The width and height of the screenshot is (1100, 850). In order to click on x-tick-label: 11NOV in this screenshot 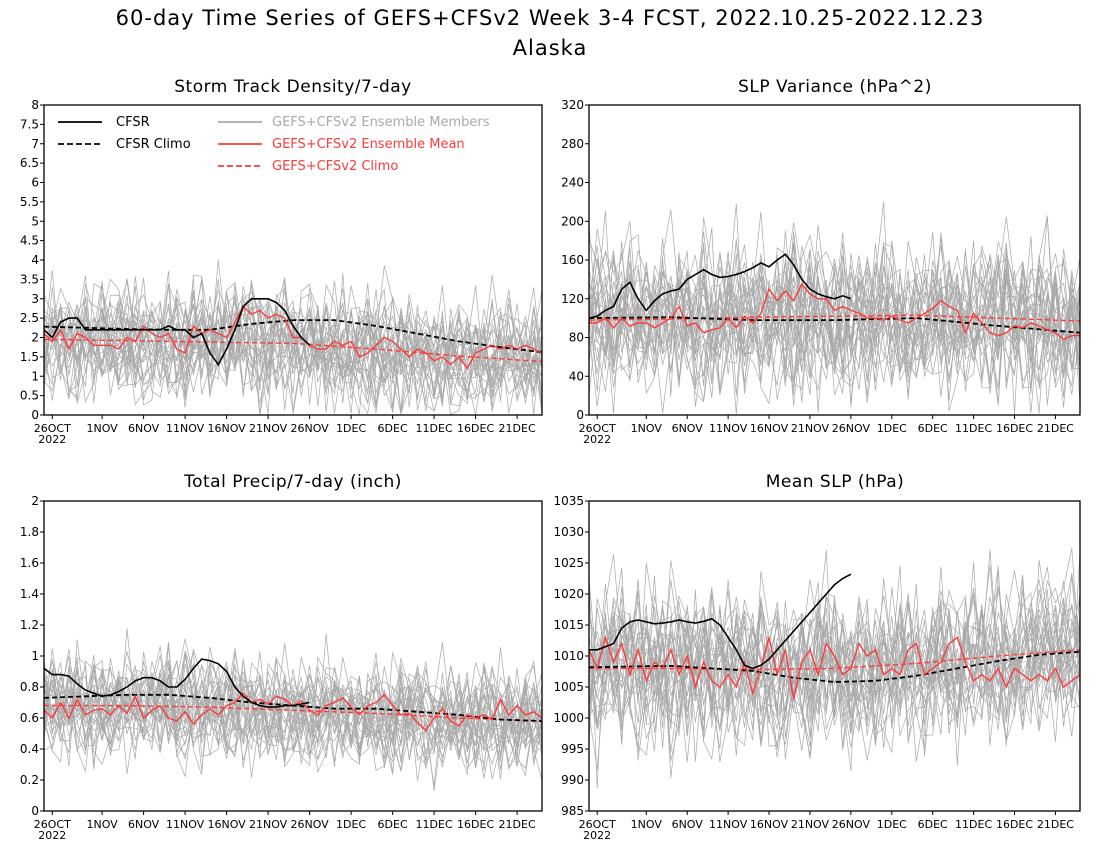, I will do `click(728, 428)`.